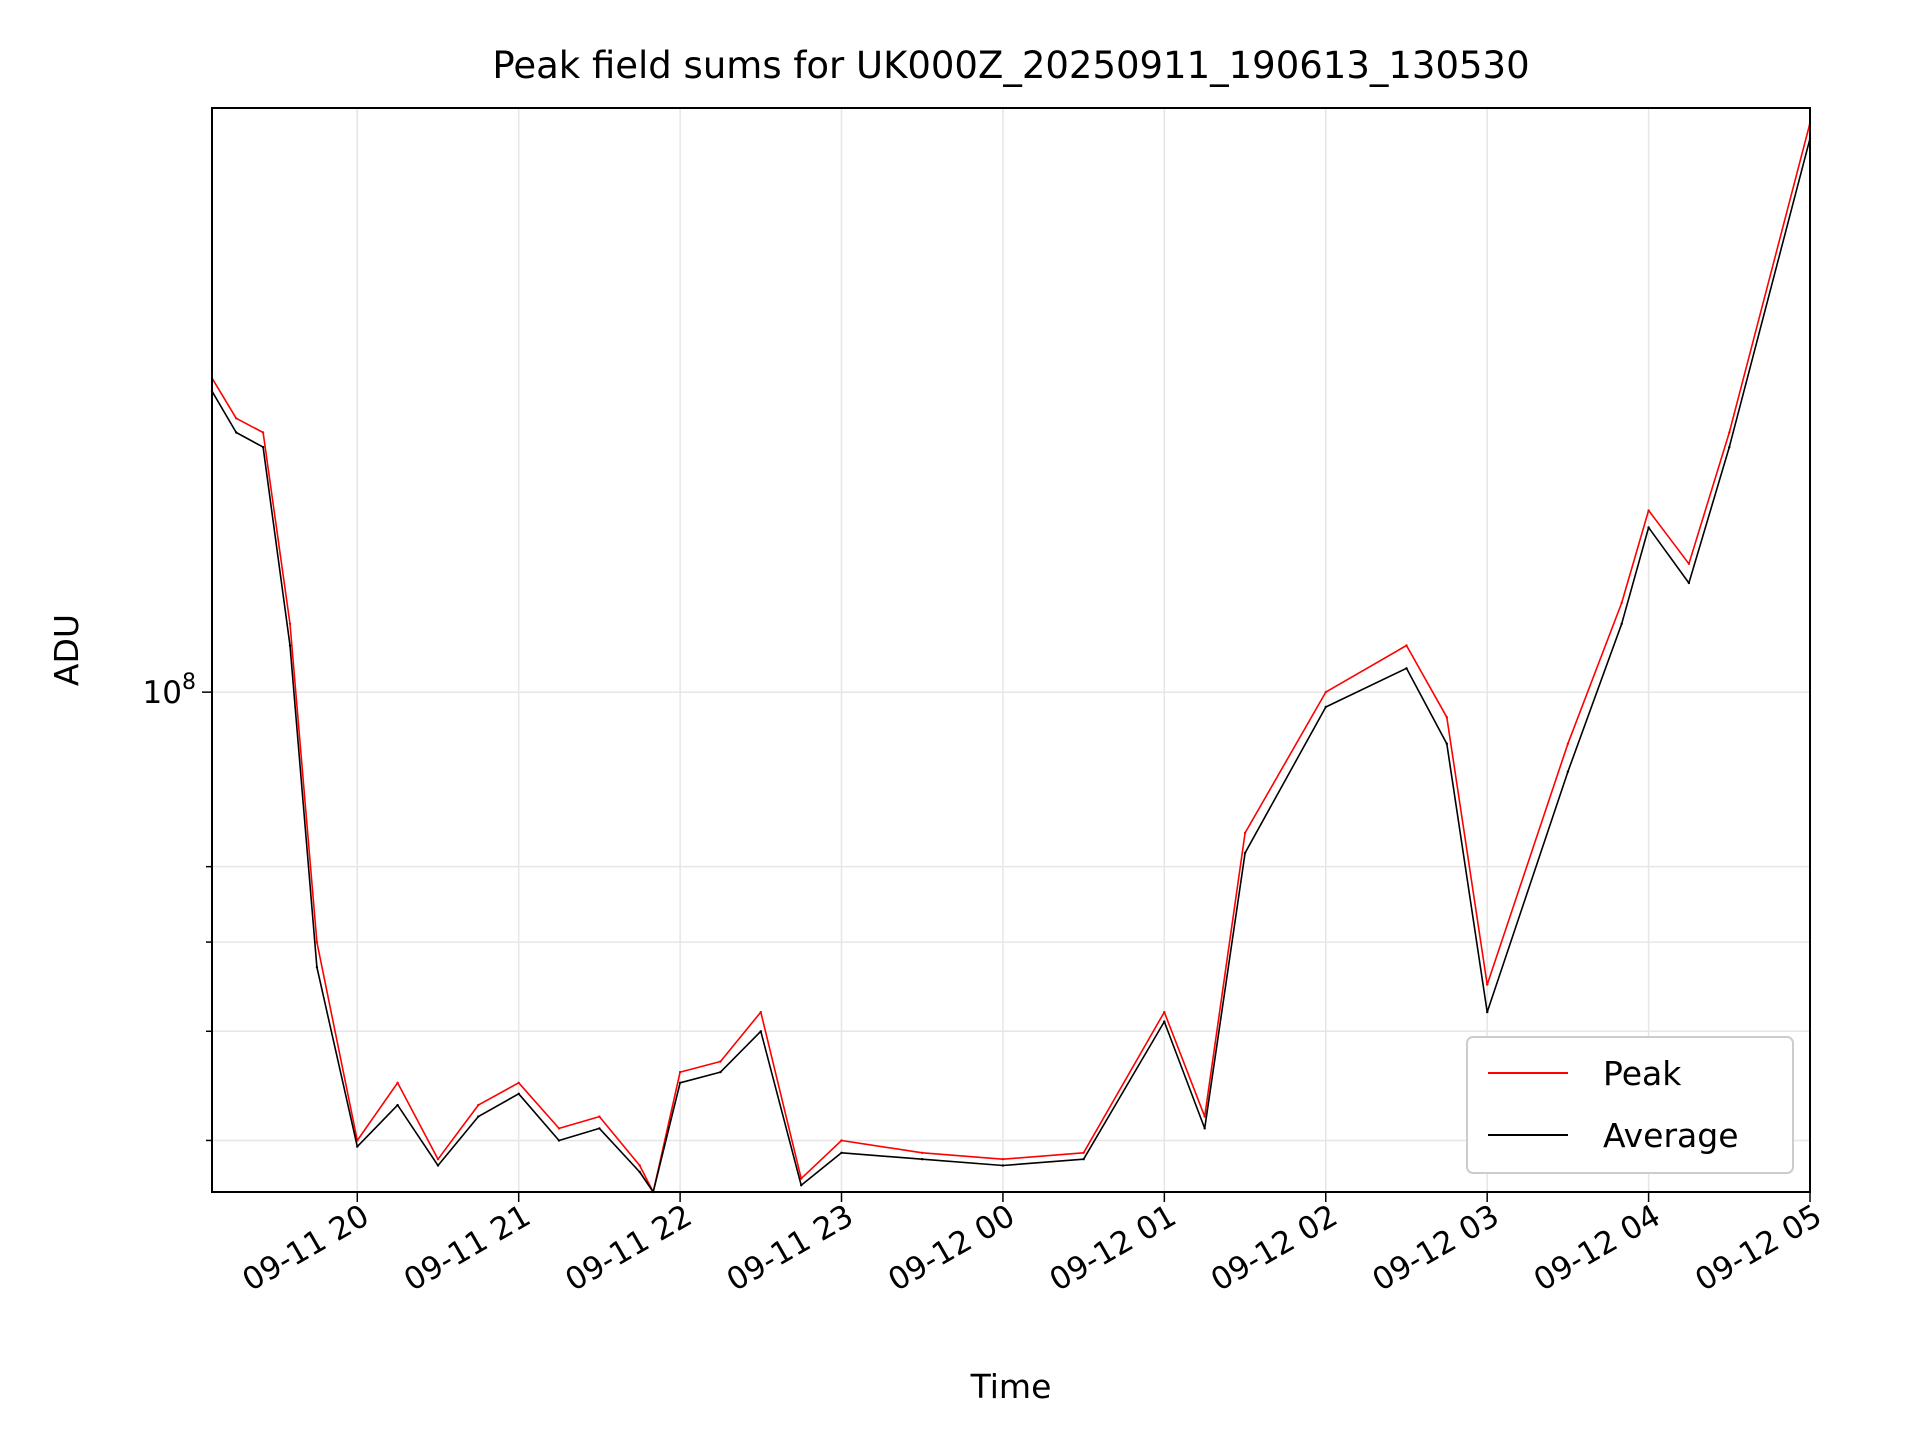 Image resolution: width=1920 pixels, height=1440 pixels. What do you see at coordinates (66, 650) in the screenshot?
I see `y-axis-label: ADU` at bounding box center [66, 650].